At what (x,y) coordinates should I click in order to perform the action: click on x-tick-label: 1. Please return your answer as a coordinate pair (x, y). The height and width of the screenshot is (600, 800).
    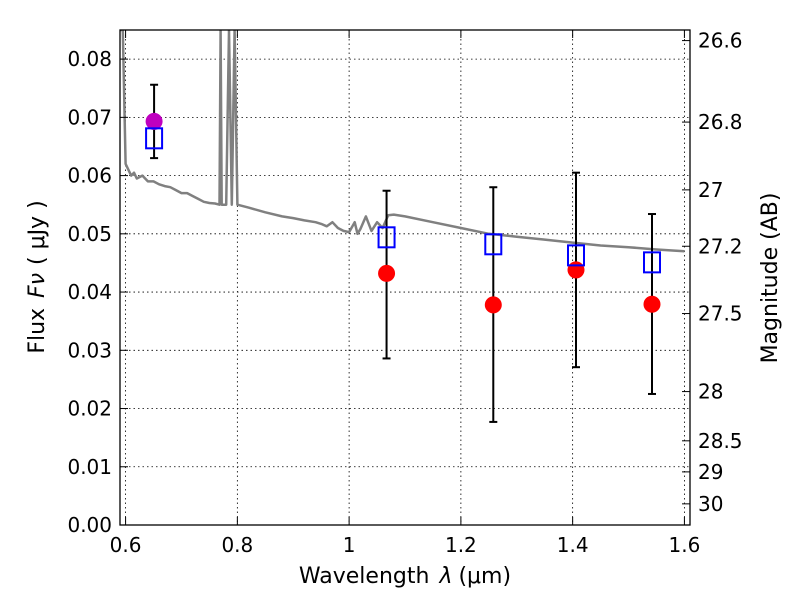
    Looking at the image, I should click on (349, 545).